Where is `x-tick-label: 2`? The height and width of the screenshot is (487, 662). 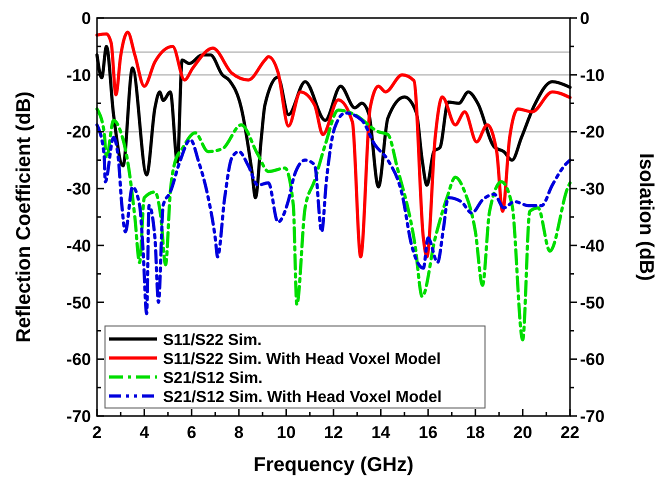 x-tick-label: 2 is located at coordinates (97, 432).